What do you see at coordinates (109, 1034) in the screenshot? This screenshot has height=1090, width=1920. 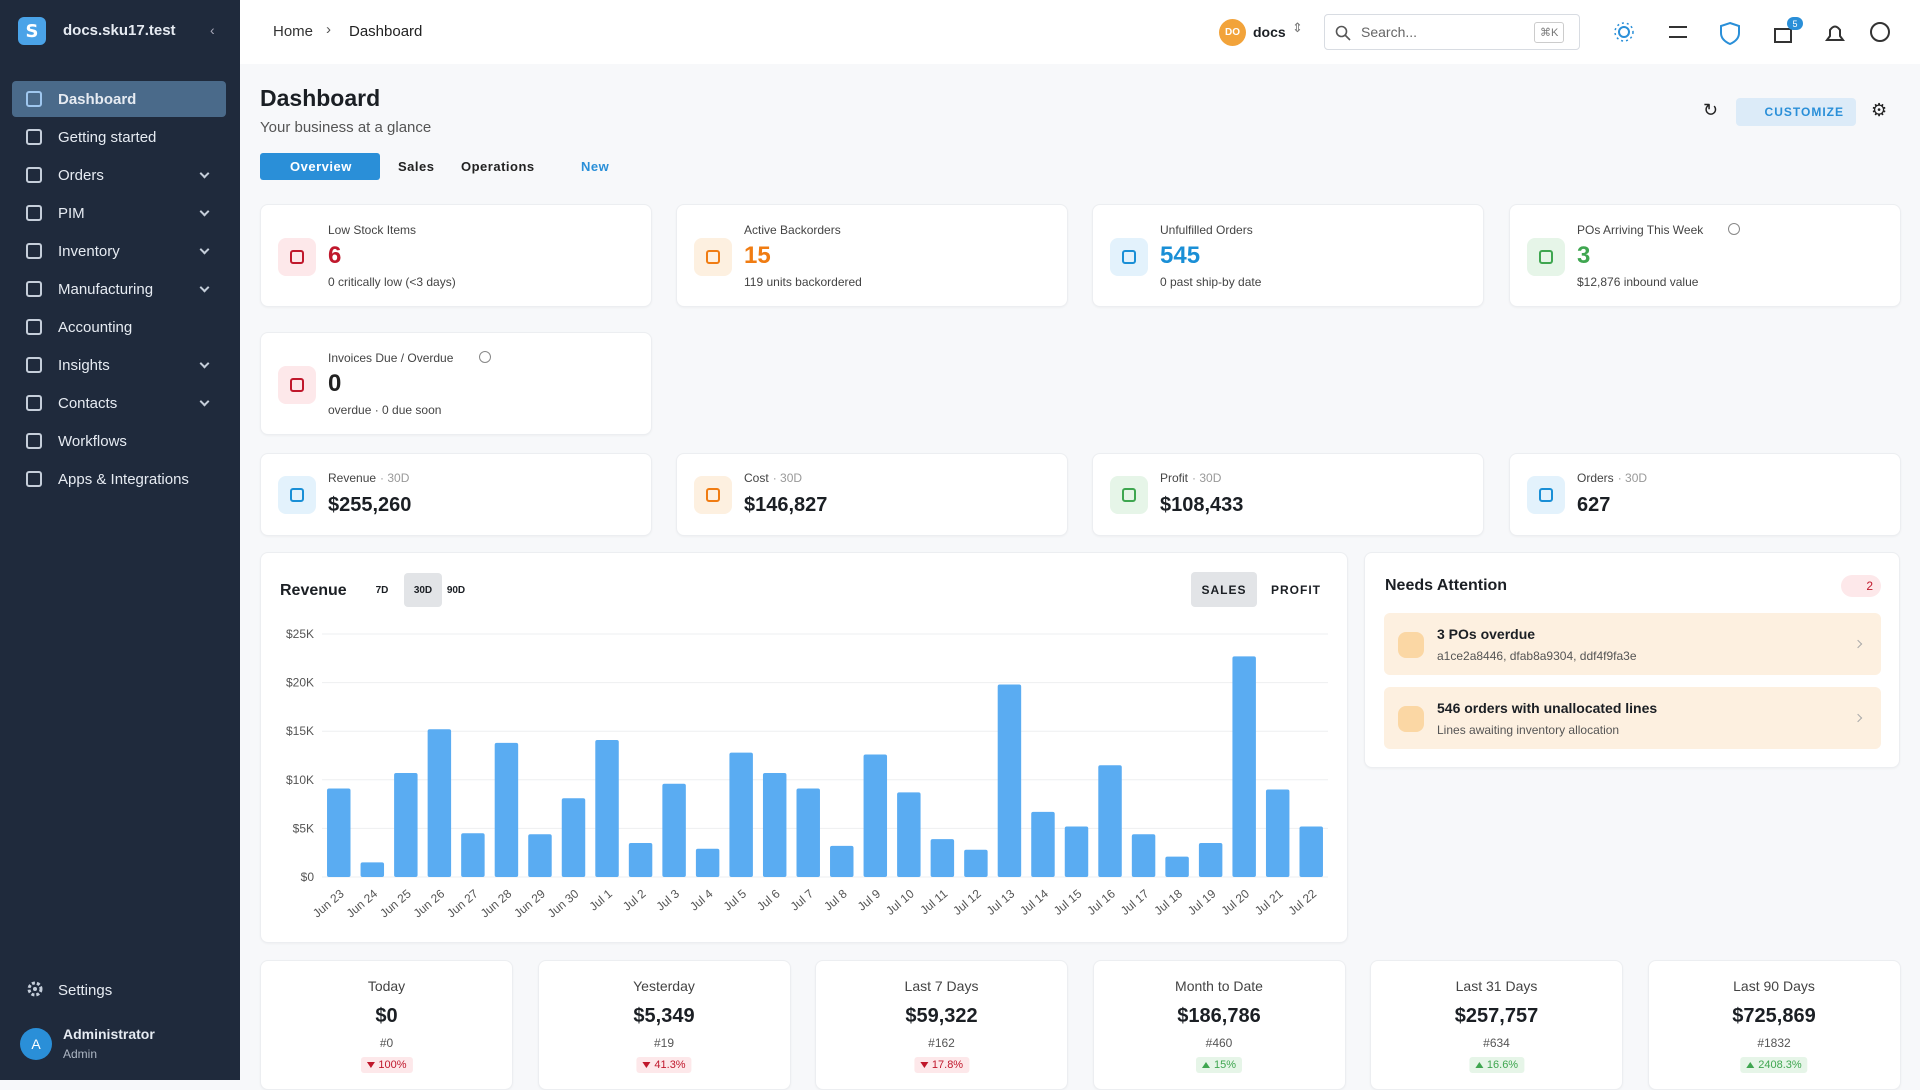 I see `user-name: Administrator` at bounding box center [109, 1034].